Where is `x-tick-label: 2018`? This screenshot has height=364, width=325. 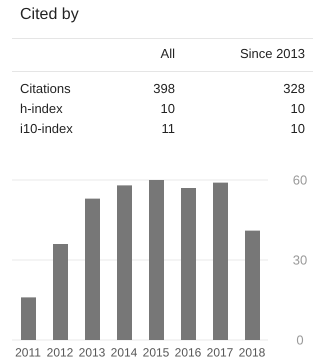
x-tick-label: 2018 is located at coordinates (252, 353).